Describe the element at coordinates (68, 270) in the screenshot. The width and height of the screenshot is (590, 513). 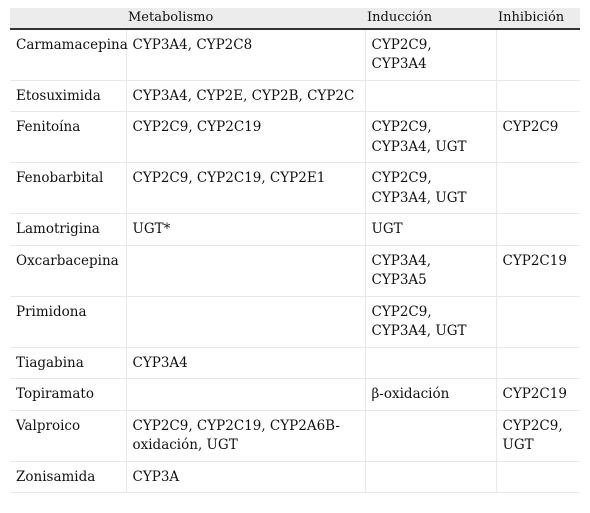
I see `cell-drug: Oxcarbacepina` at that location.